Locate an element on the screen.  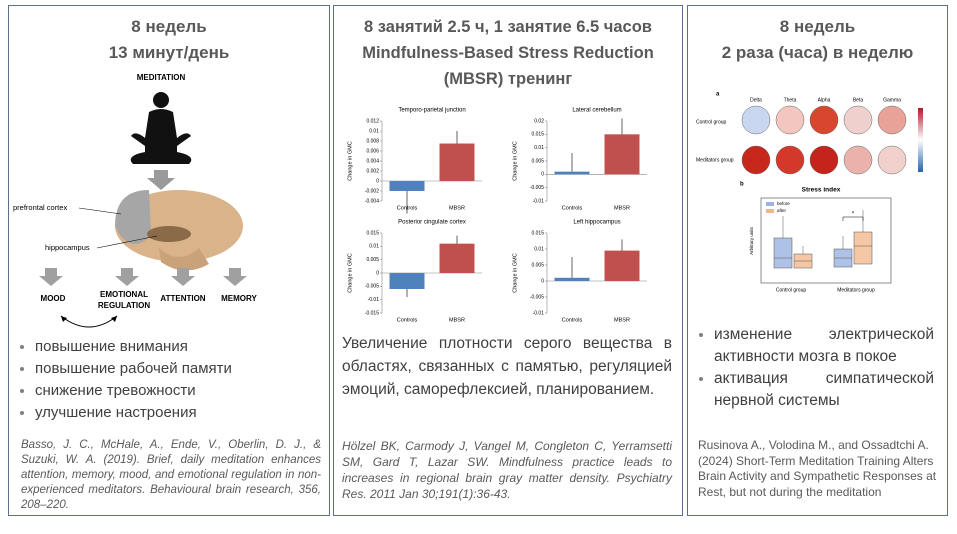
title-line: (MBSR) тренинг is located at coordinates (508, 79).